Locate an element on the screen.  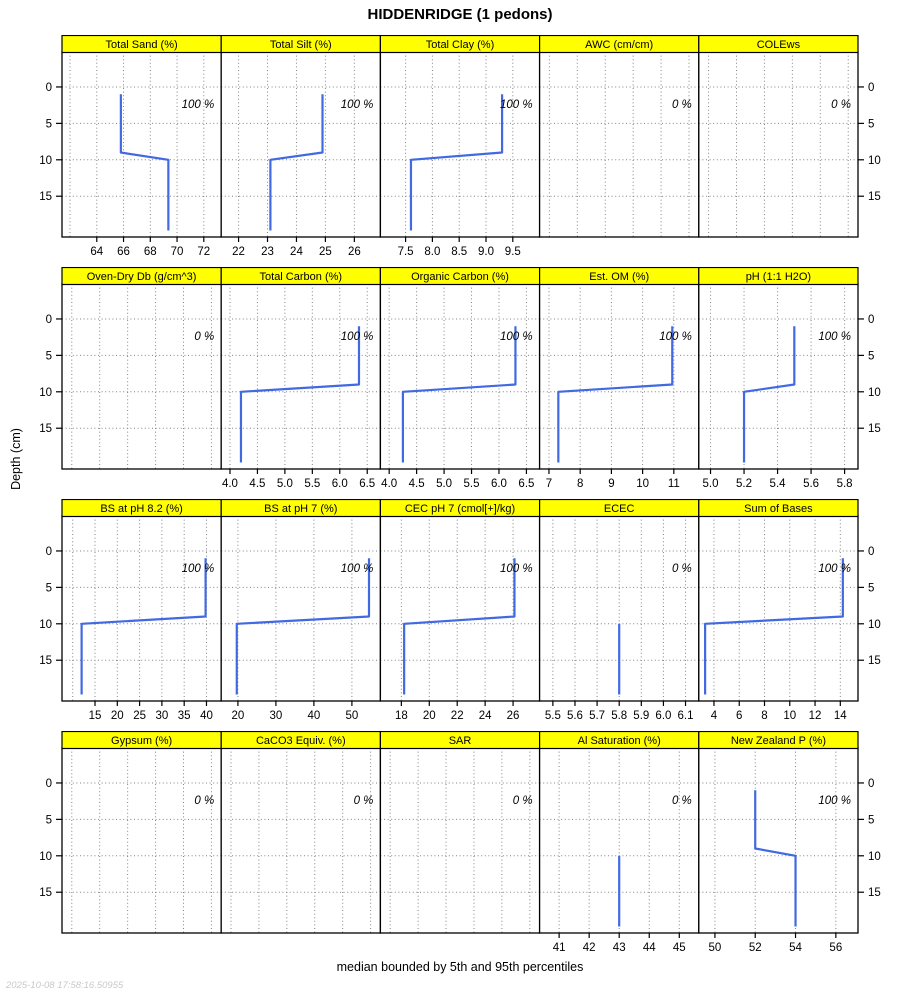
depth-tick-label-left: 5 is located at coordinates (49, 820).